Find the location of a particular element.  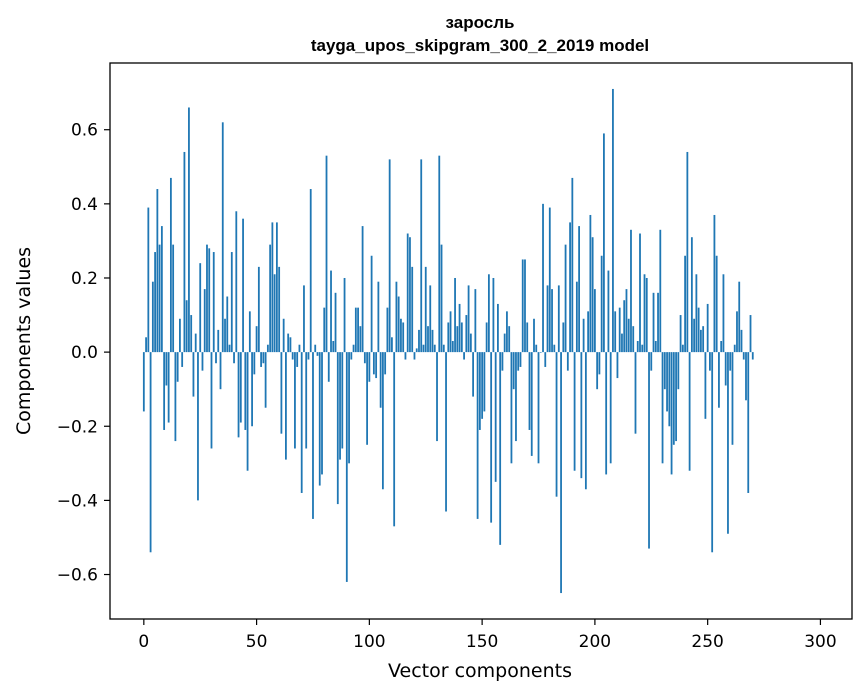

x-axis-label: Vector components is located at coordinates (480, 671).